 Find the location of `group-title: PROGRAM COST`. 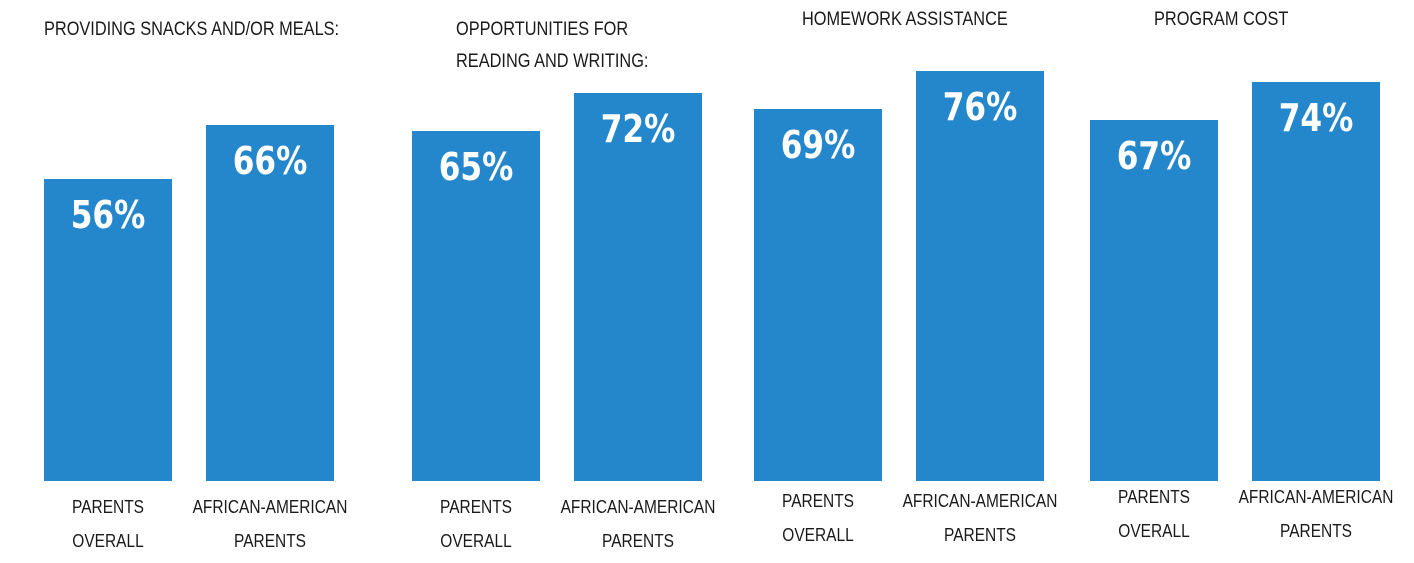

group-title: PROGRAM COST is located at coordinates (1221, 20).